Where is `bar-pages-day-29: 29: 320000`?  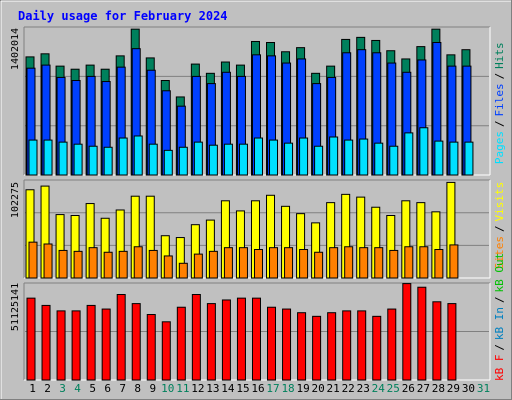
bar-pages-day-29: 29: 320000 is located at coordinates (454, 158).